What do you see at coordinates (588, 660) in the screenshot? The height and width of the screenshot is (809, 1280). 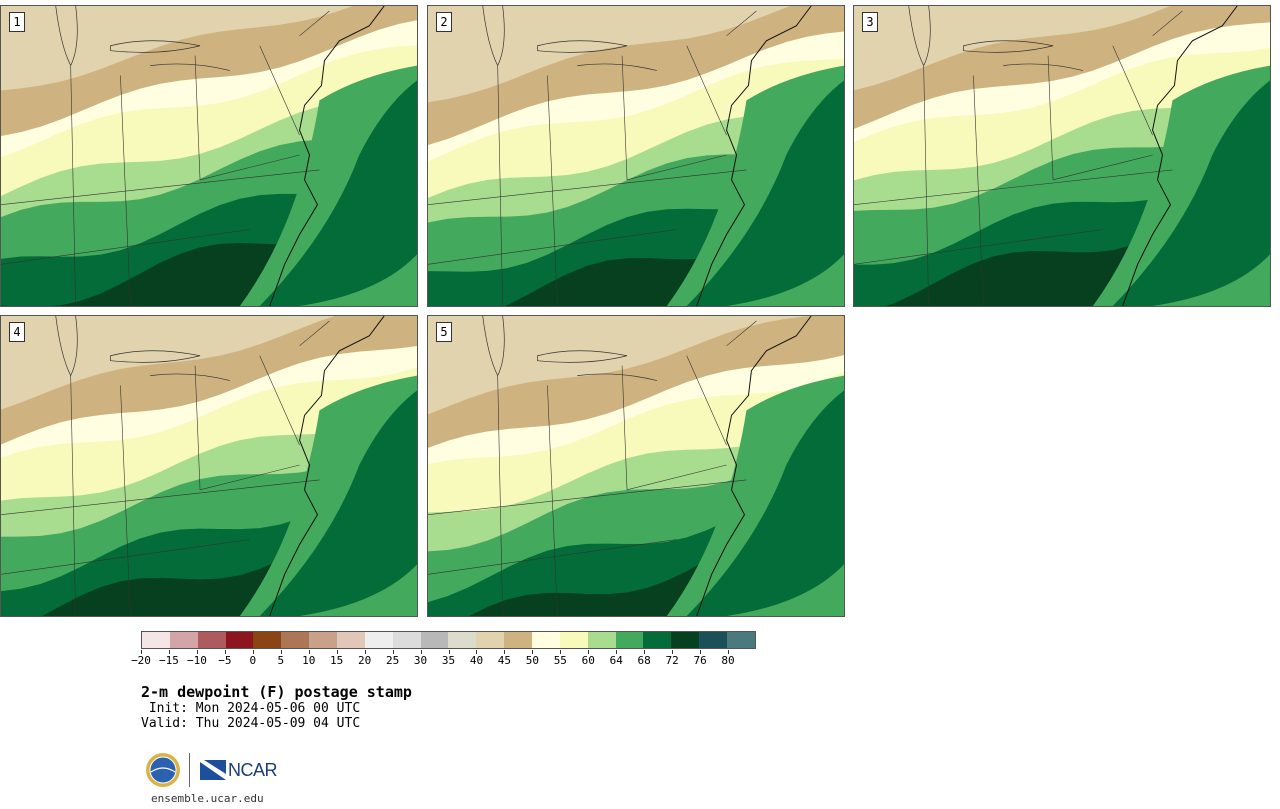 I see `tick-label: 60` at bounding box center [588, 660].